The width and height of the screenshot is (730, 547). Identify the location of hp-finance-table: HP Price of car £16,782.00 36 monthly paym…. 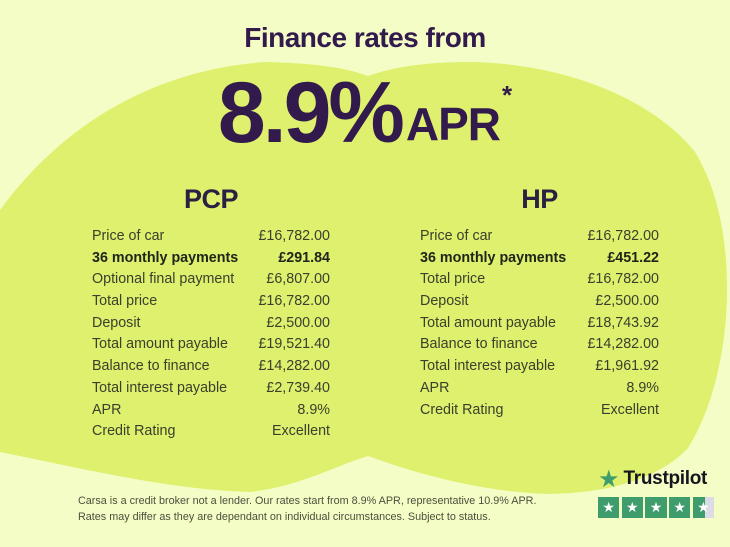
(539, 303).